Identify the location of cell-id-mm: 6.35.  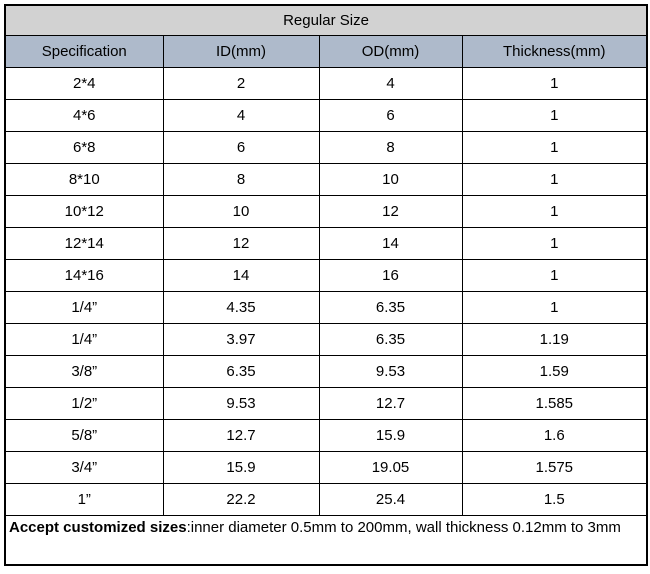
(241, 371).